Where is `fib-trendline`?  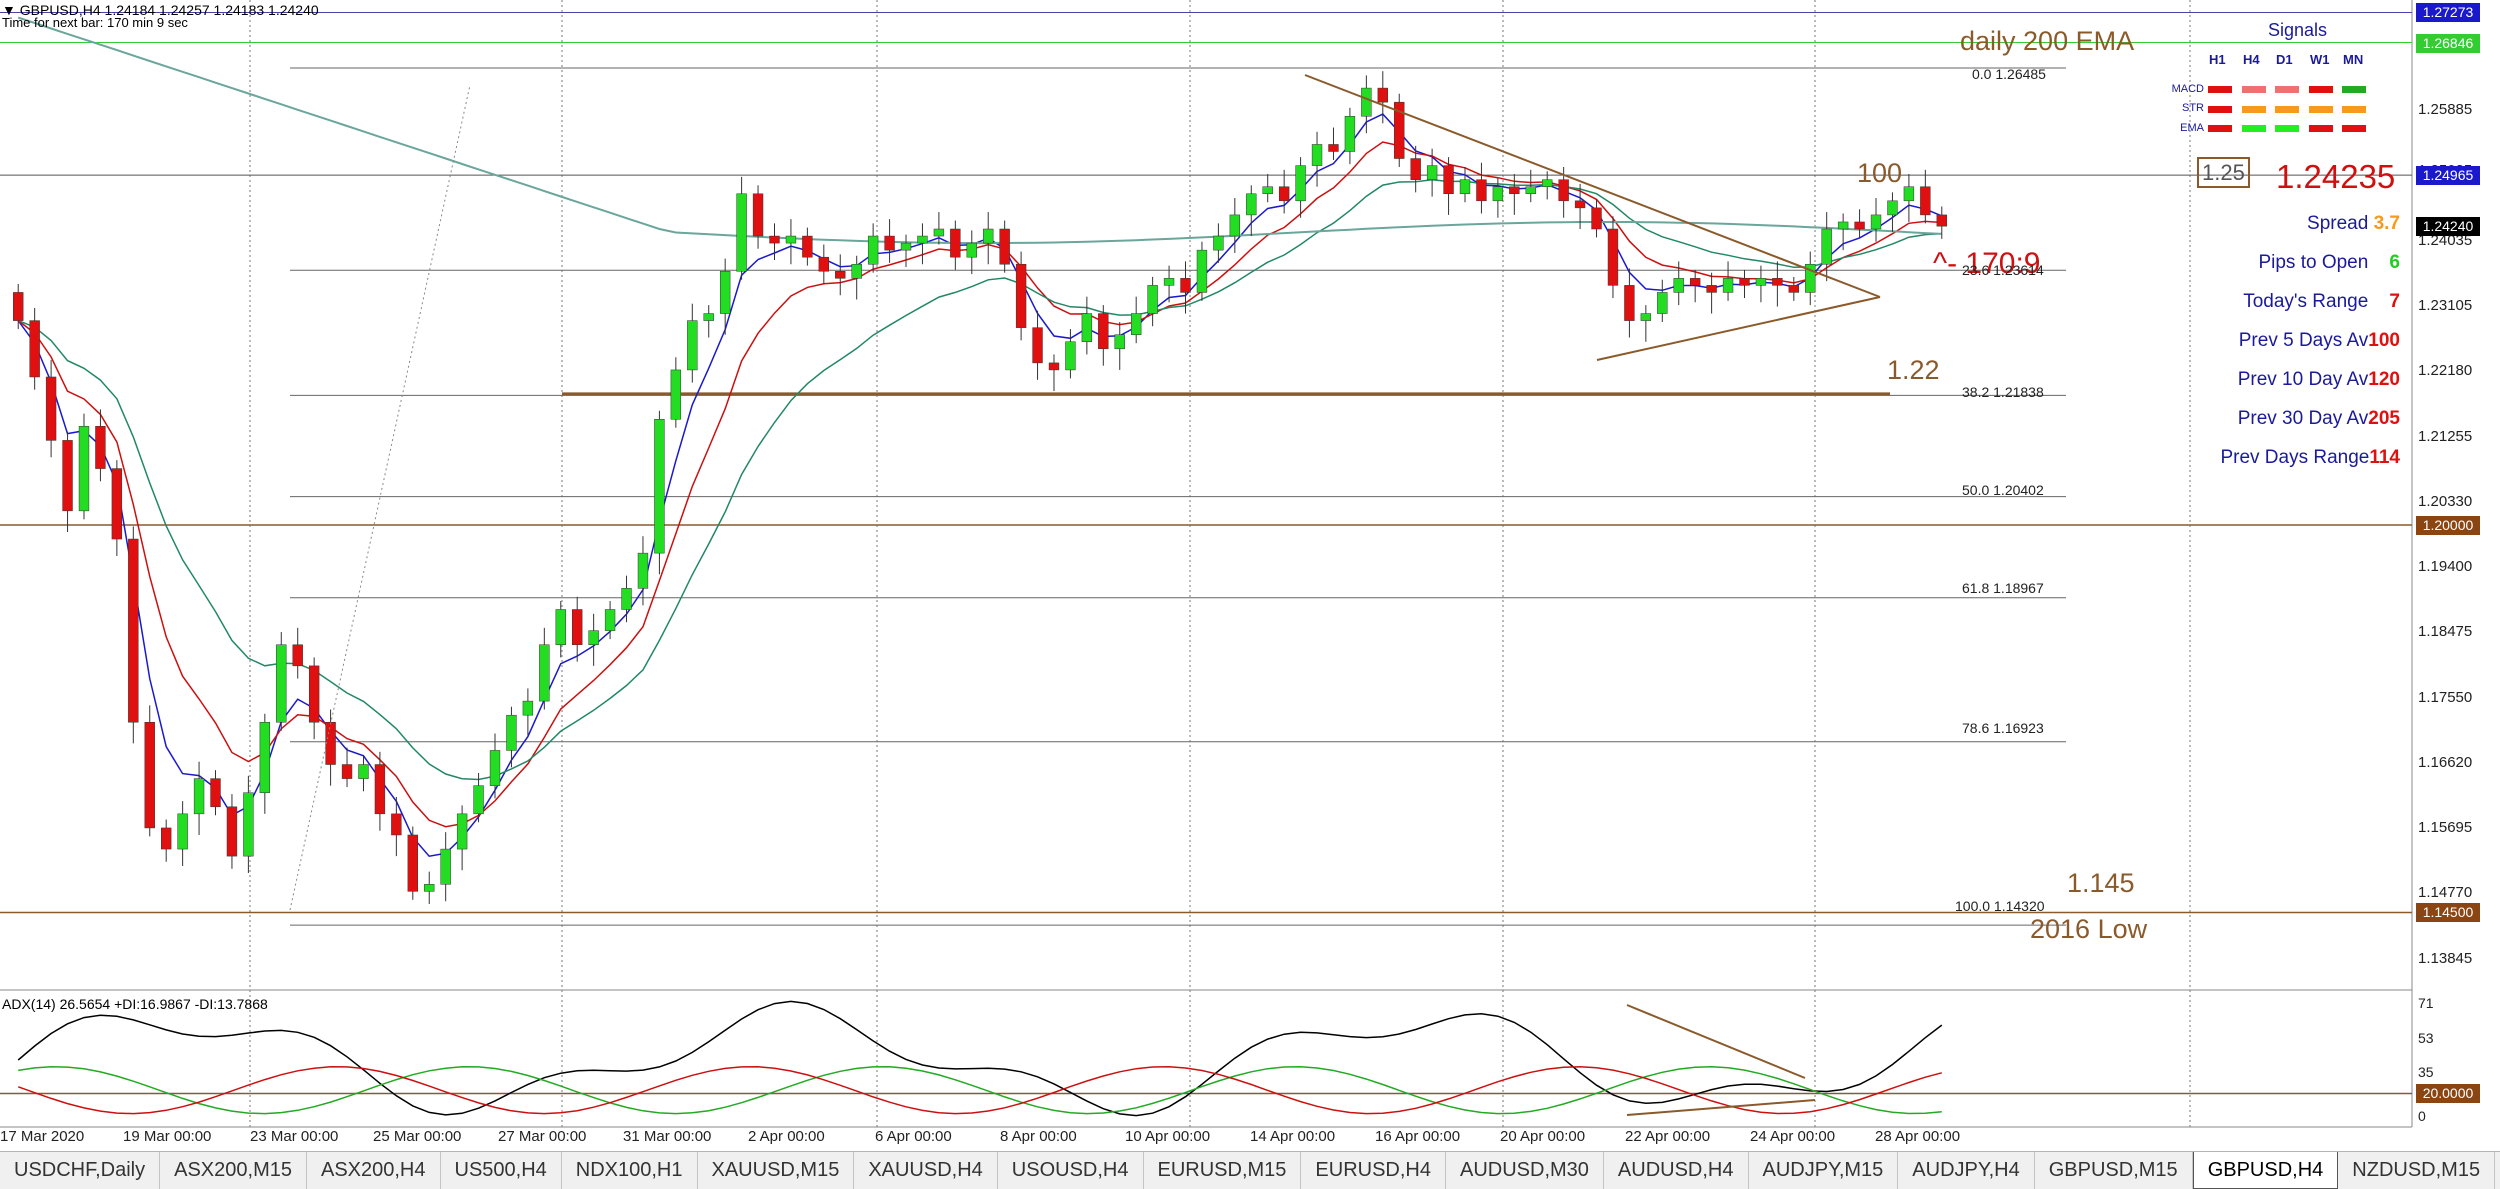 fib-trendline is located at coordinates (380, 497).